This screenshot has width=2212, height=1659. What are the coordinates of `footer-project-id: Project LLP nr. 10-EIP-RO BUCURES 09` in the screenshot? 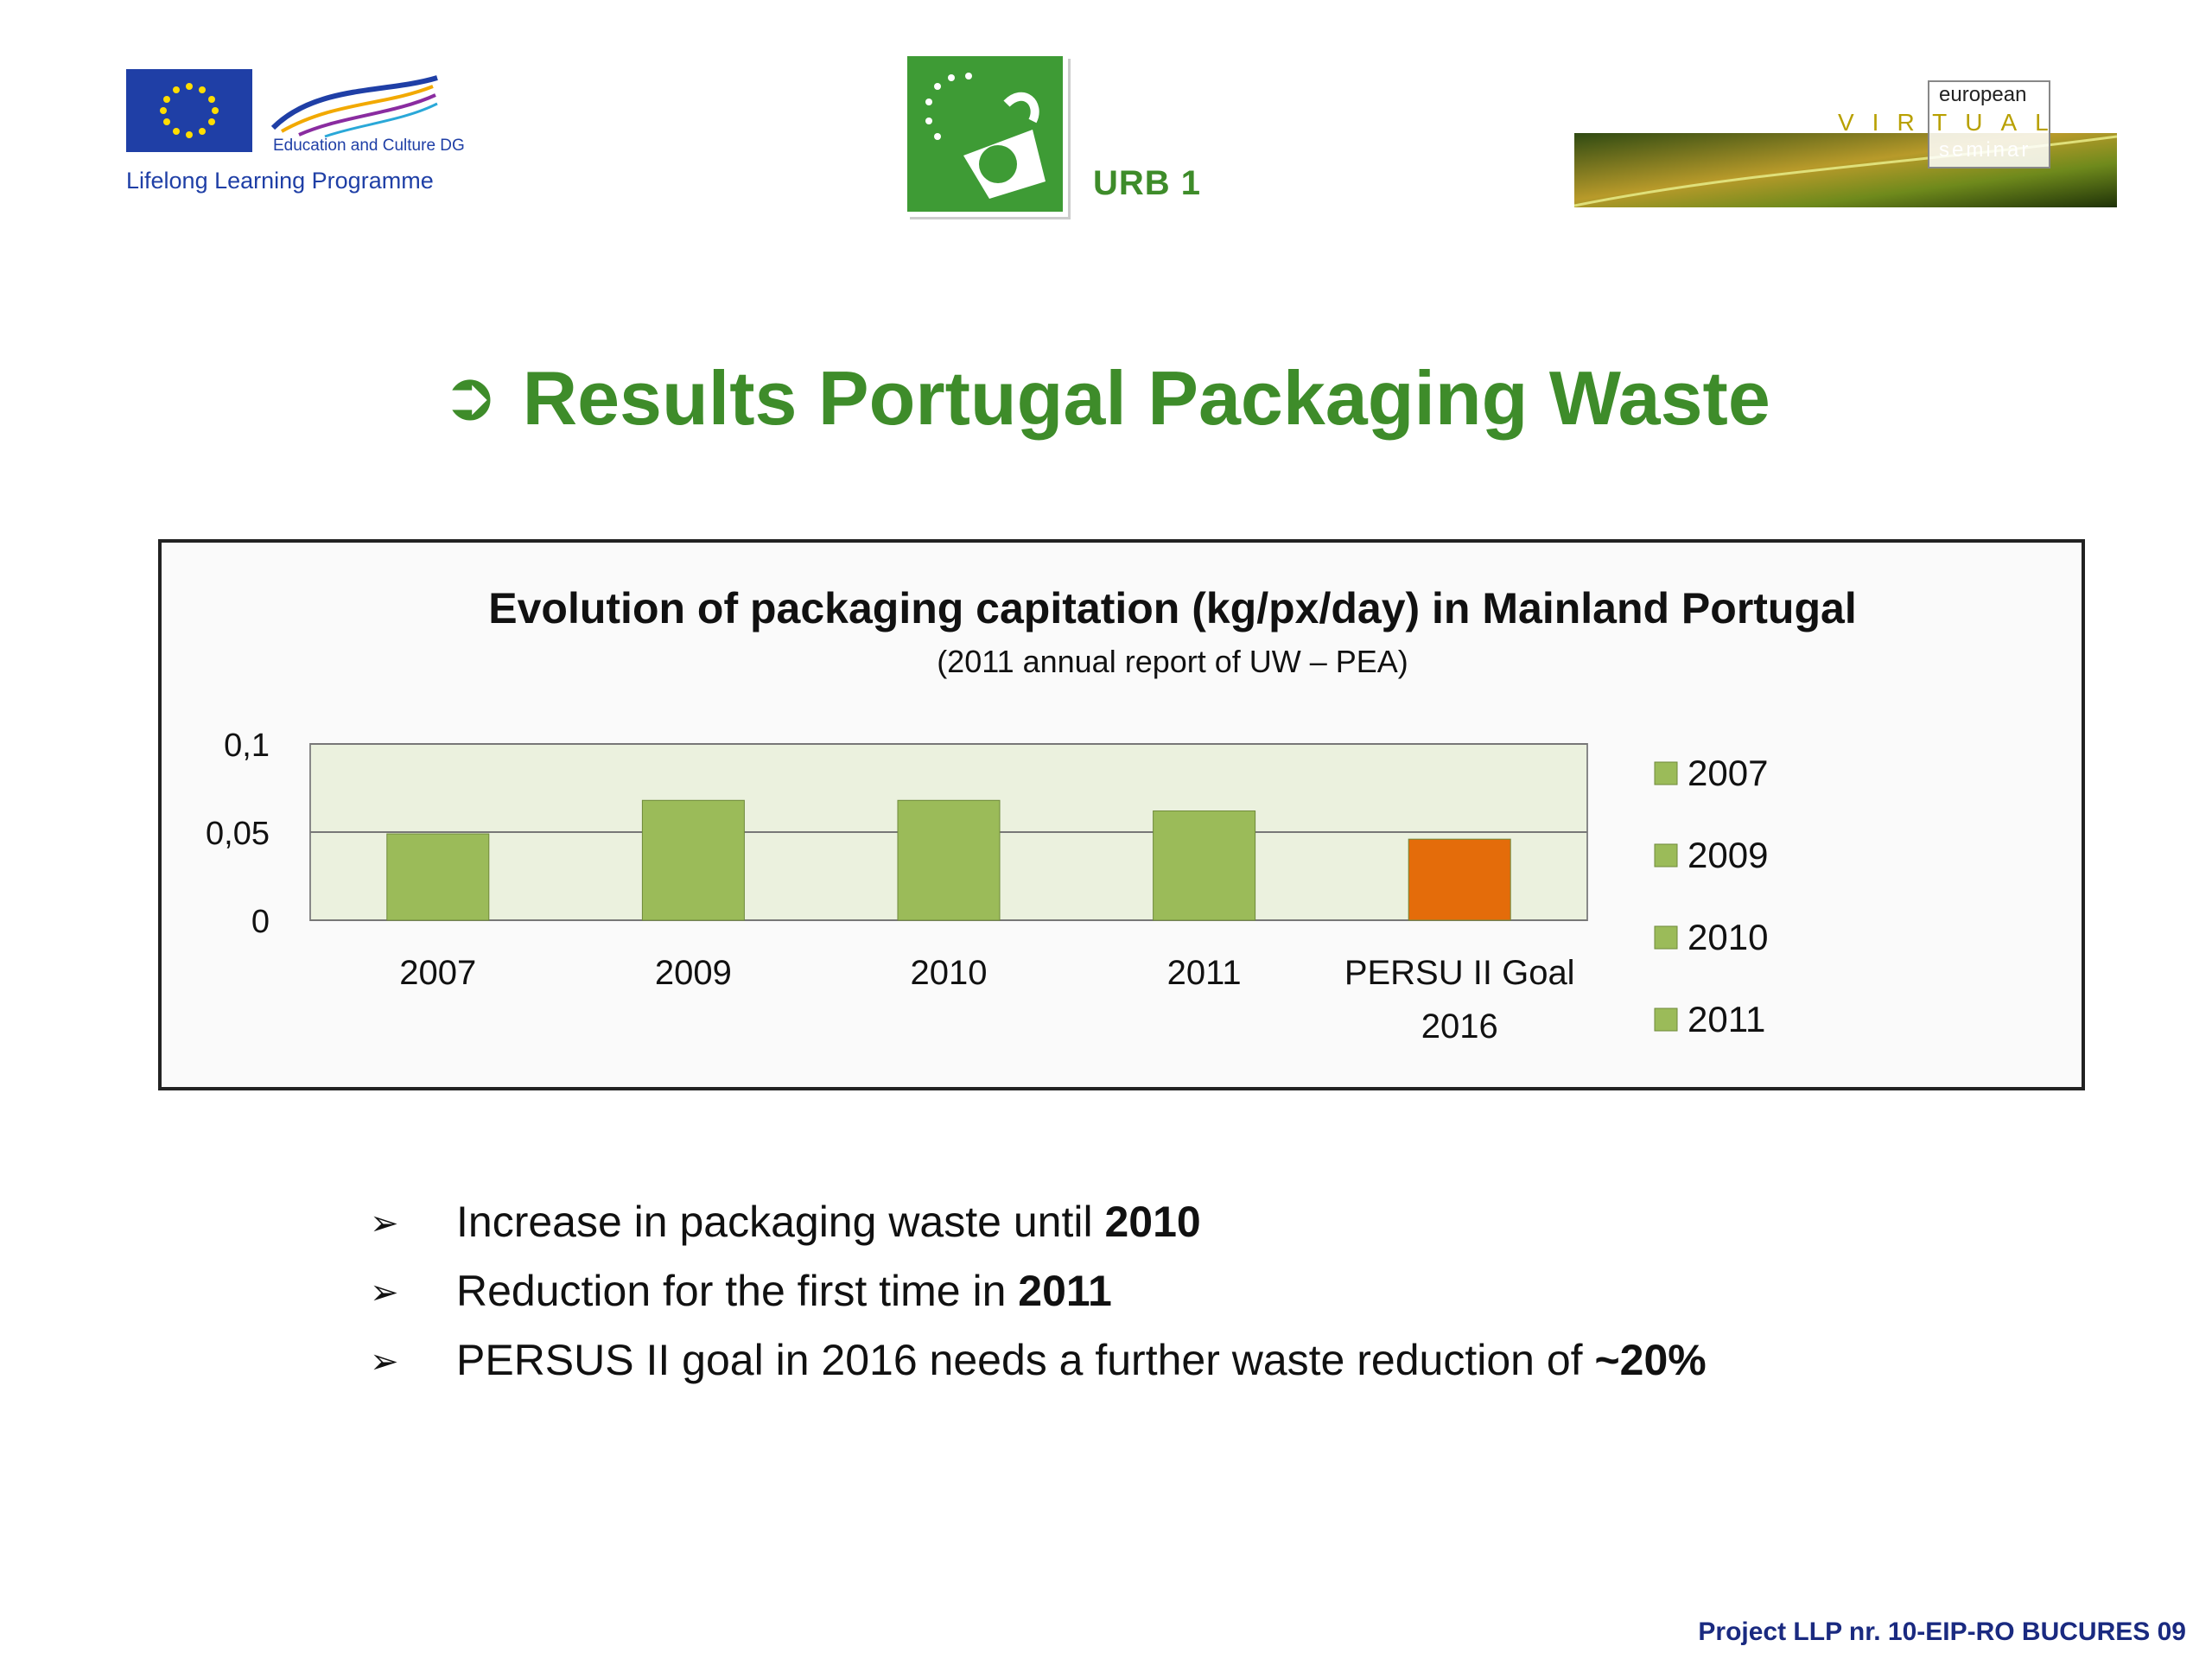 It's located at (1942, 1632).